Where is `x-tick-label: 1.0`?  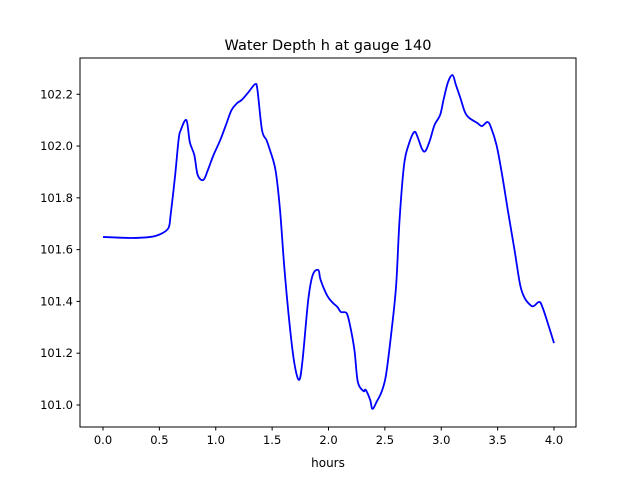 x-tick-label: 1.0 is located at coordinates (216, 440).